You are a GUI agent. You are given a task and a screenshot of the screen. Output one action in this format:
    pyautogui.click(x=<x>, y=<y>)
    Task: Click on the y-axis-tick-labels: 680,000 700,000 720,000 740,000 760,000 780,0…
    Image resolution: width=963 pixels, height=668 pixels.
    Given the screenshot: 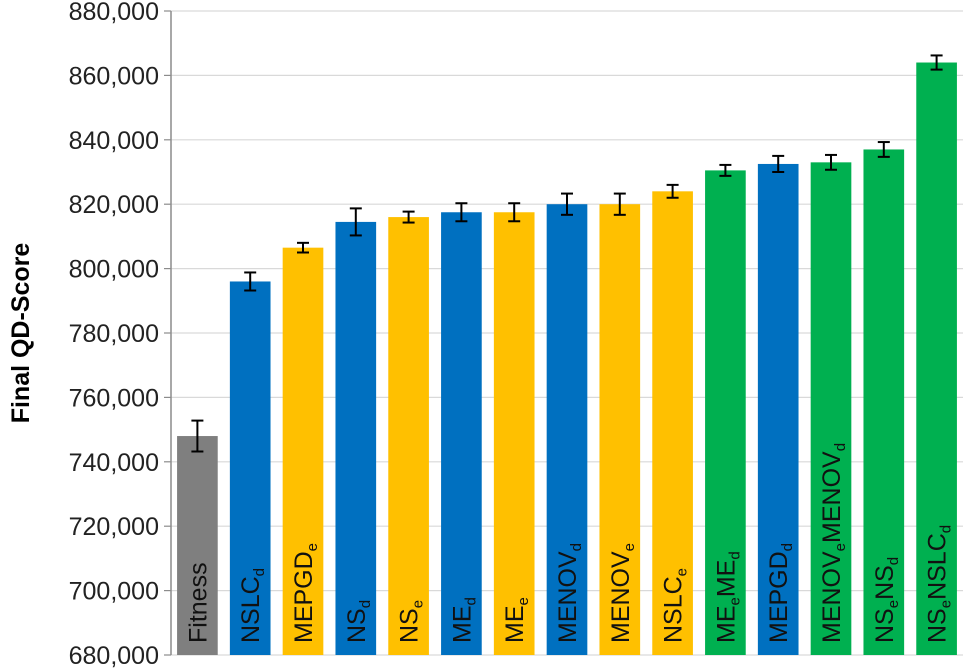 What is the action you would take?
    pyautogui.click(x=120, y=334)
    